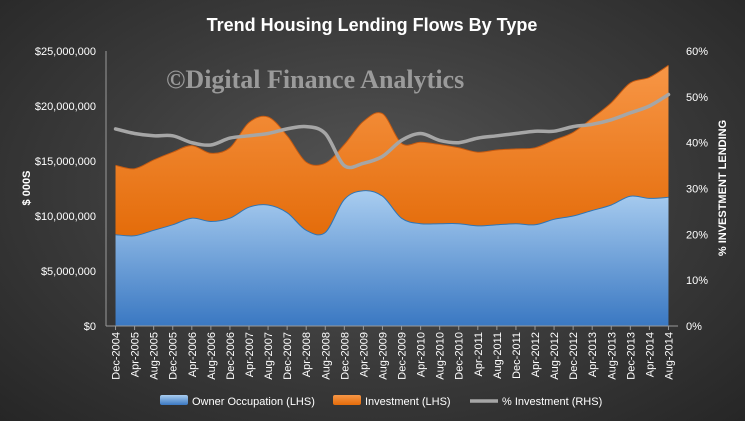  What do you see at coordinates (231, 356) in the screenshot?
I see `x-tick-label: Dec-2006` at bounding box center [231, 356].